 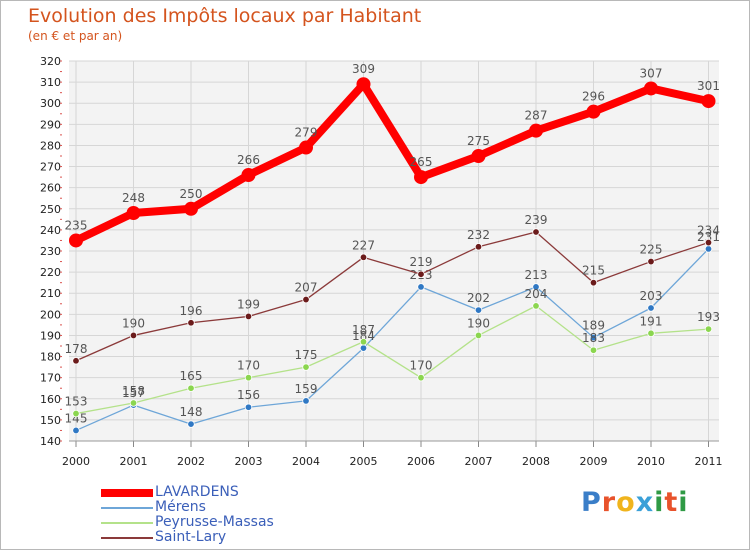 I want to click on logo-letter: r, so click(x=609, y=502).